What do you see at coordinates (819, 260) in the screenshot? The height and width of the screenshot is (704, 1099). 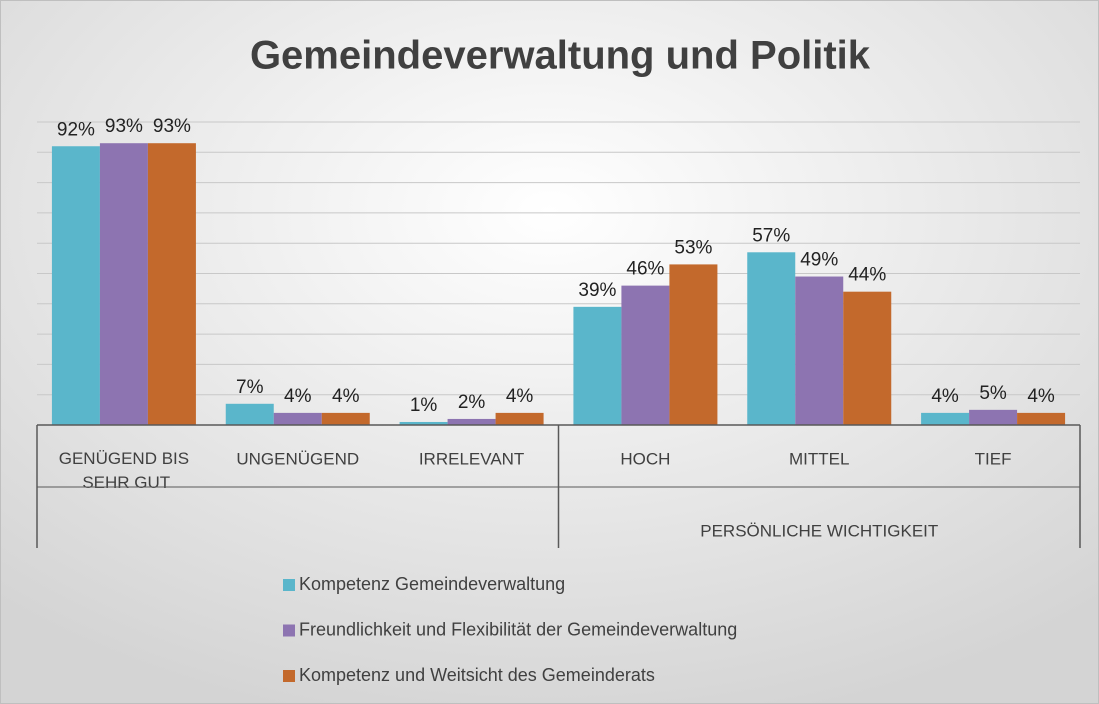 I see `value-label: 49%` at bounding box center [819, 260].